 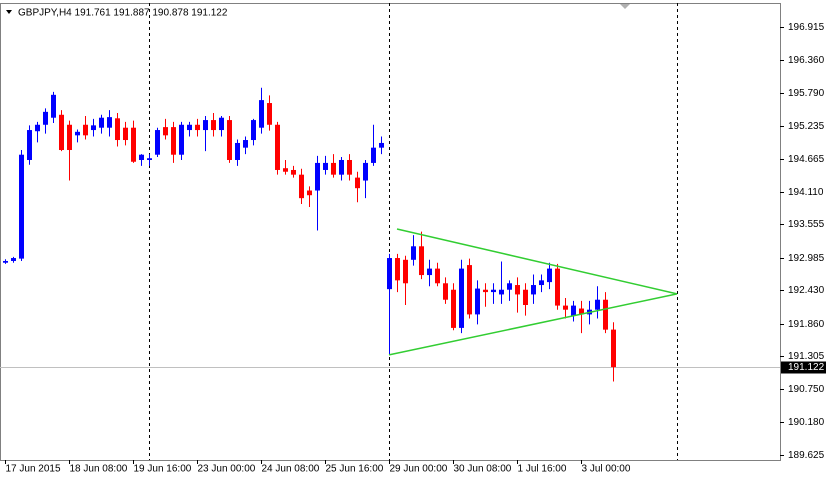 What do you see at coordinates (806, 389) in the screenshot?
I see `y-tick-label: 190.750` at bounding box center [806, 389].